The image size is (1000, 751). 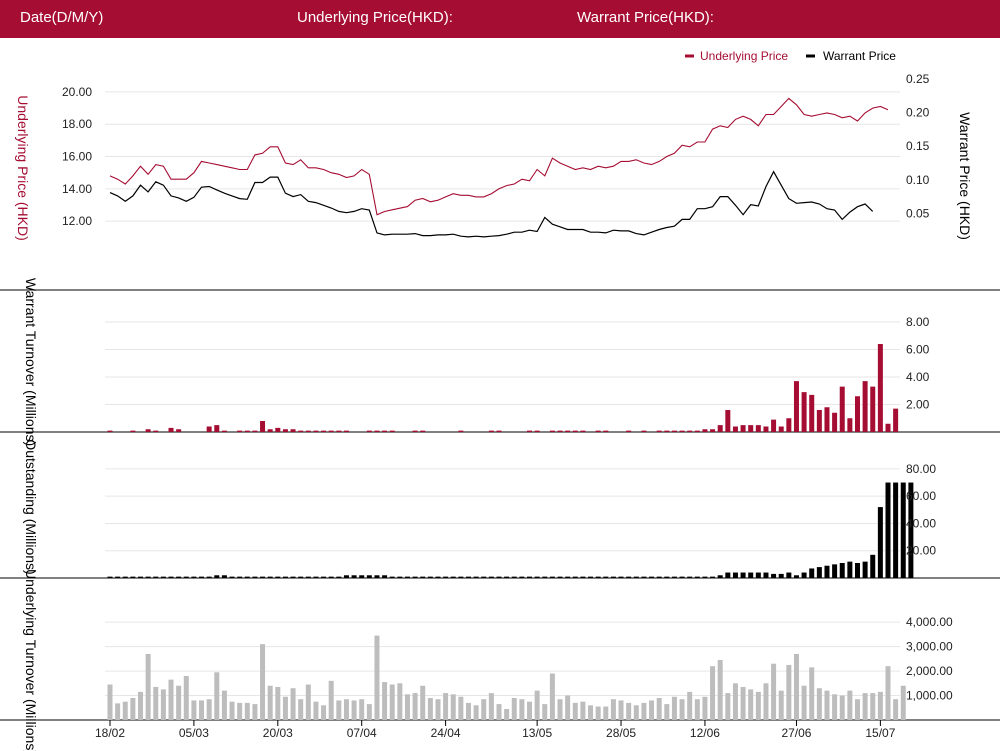 I want to click on x-tick-label: 18/02, so click(x=110, y=733).